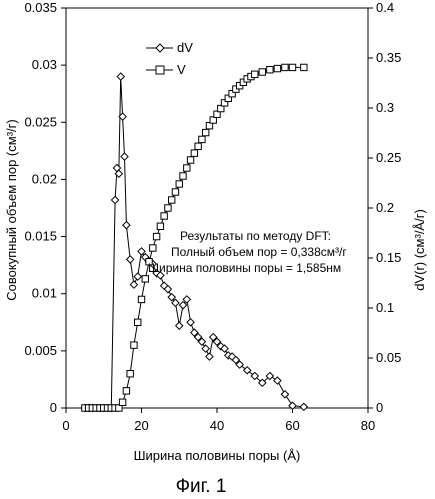 Image resolution: width=435 pixels, height=499 pixels. I want to click on left-tick-label: 0.01, so click(44, 293).